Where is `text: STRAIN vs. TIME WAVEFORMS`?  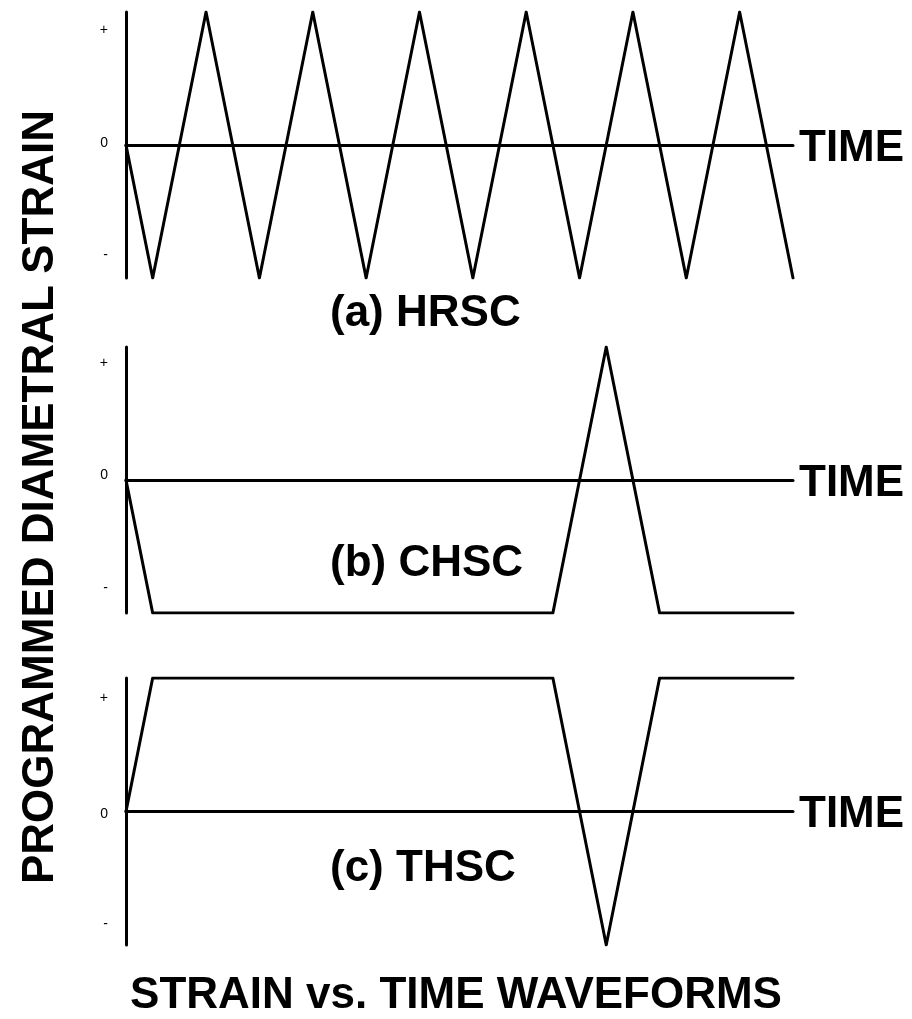 text: STRAIN vs. TIME WAVEFORMS is located at coordinates (456, 992).